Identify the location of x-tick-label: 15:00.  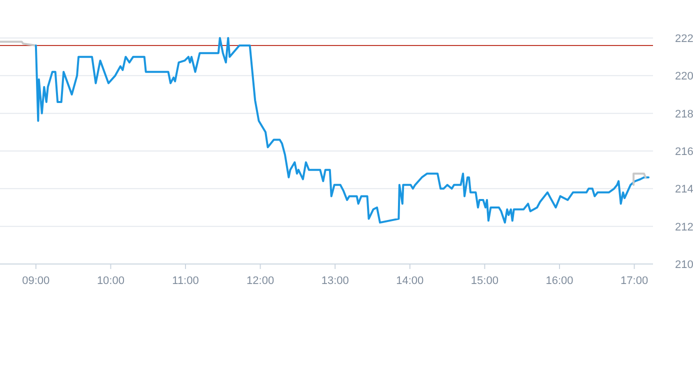
(484, 281).